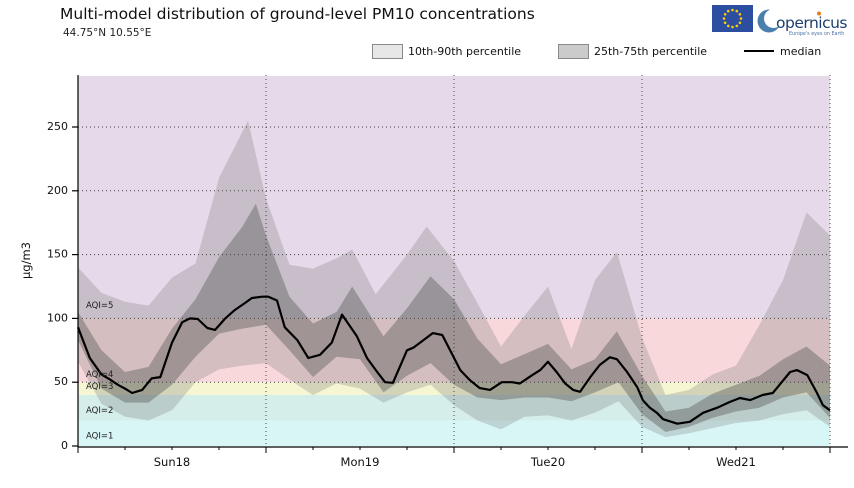 The image size is (854, 488). I want to click on aqi-label-5: AQI=5, so click(99, 306).